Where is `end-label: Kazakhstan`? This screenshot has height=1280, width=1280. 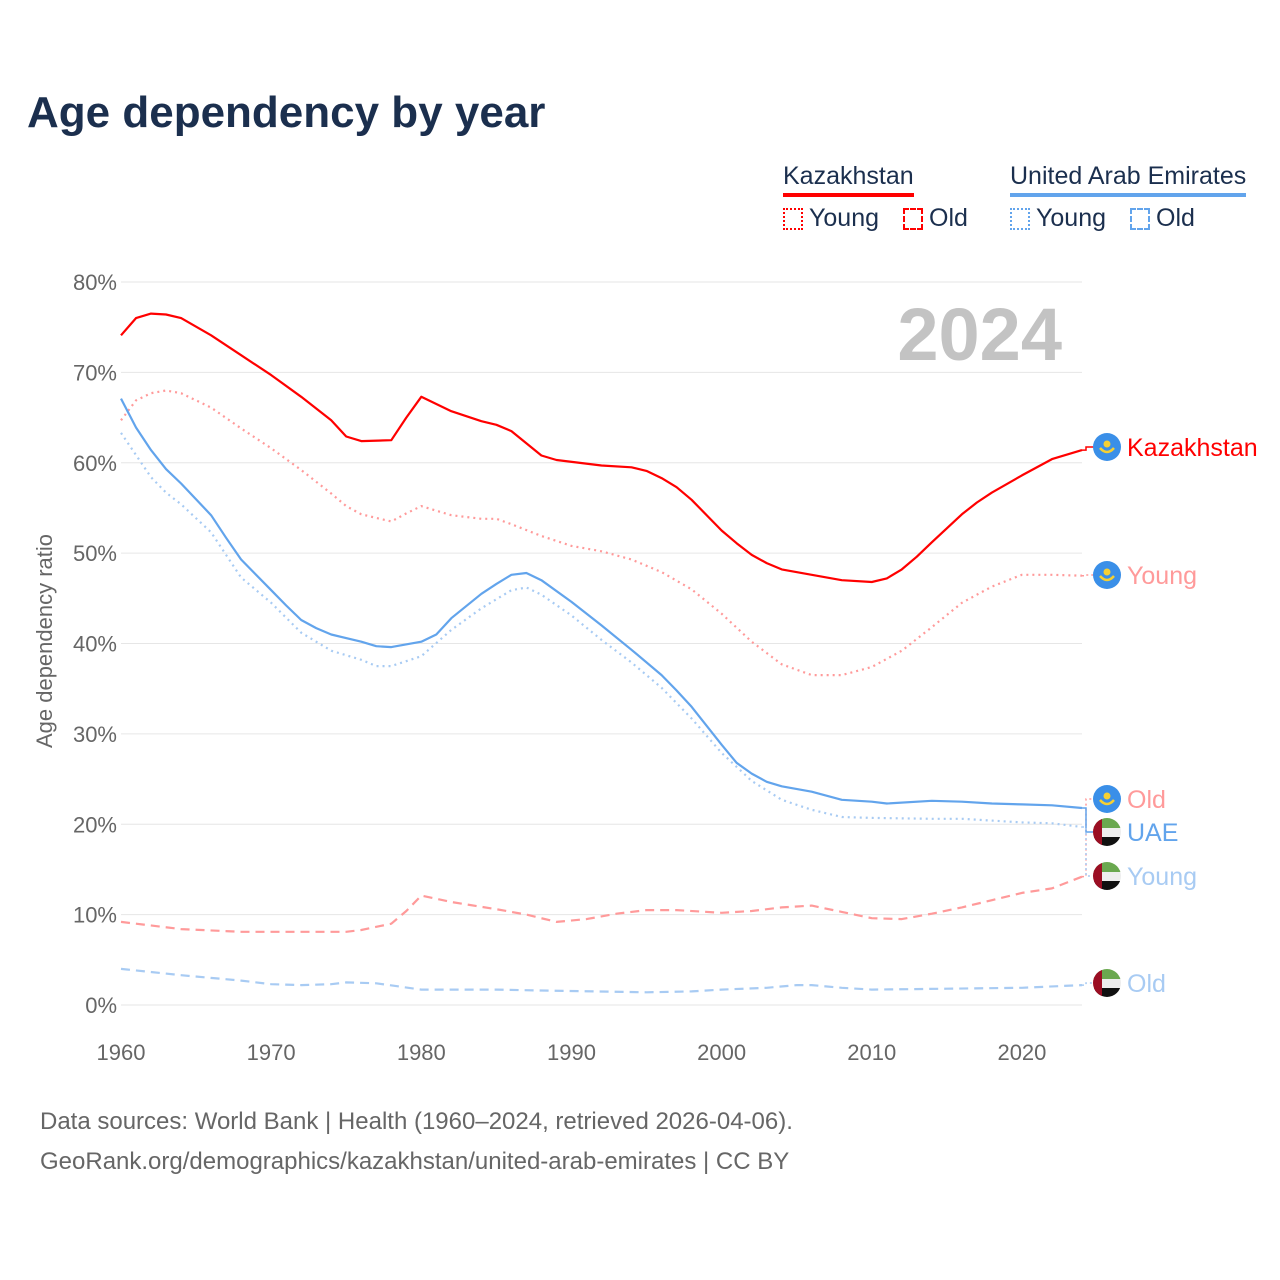 end-label: Kazakhstan is located at coordinates (1192, 448).